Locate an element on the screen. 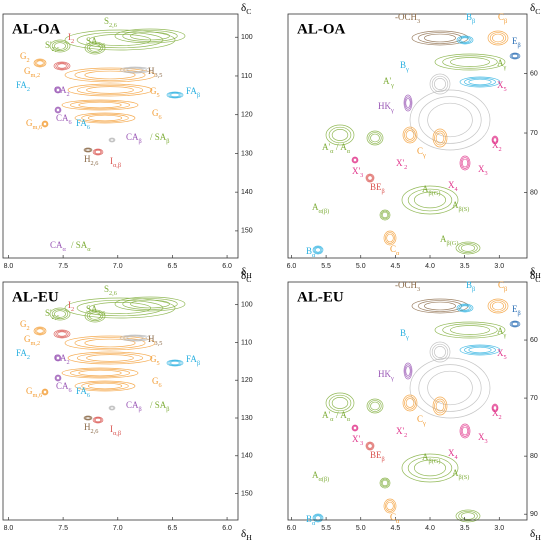  y-tick-label: 70 is located at coordinates (534, 398).